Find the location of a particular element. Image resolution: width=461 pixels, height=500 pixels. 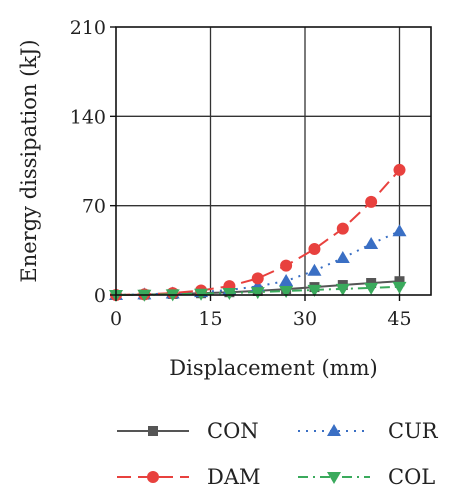

legend-con-label: CON is located at coordinates (233, 431).